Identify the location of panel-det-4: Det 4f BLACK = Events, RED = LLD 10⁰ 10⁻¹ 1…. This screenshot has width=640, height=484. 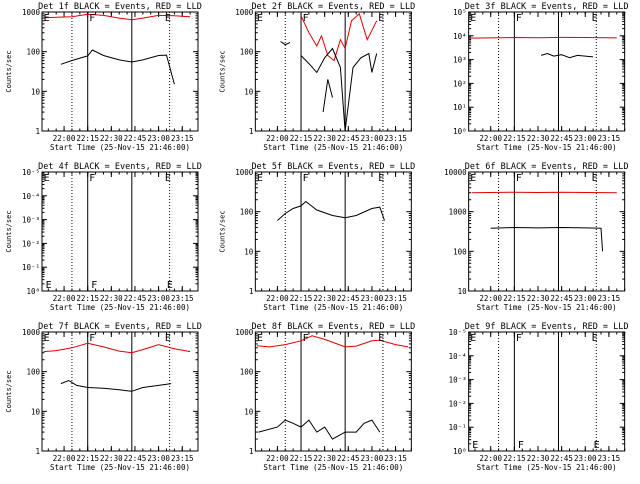
(103, 237).